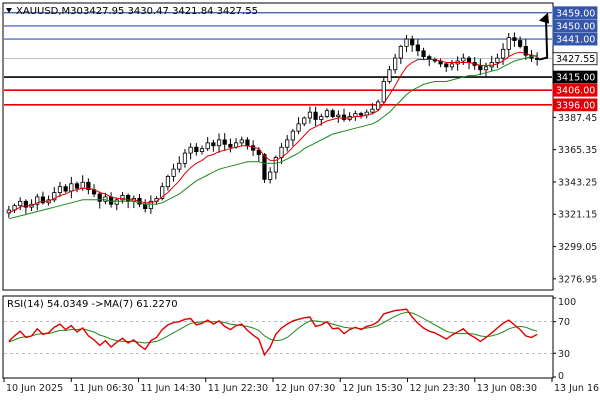 This screenshot has height=400, width=600. Describe the element at coordinates (34, 388) in the screenshot. I see `x-tick-label-0: 10 Jun 2025` at that location.